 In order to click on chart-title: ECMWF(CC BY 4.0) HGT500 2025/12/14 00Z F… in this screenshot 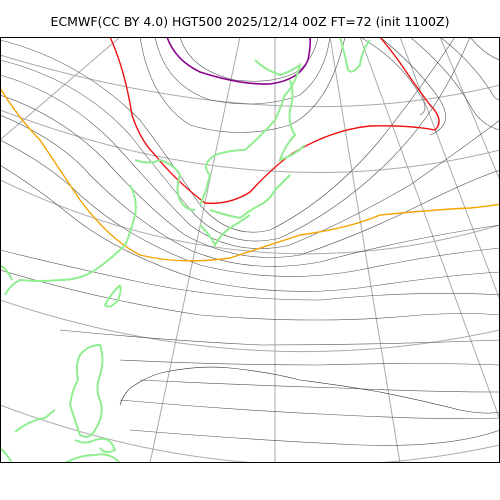, I will do `click(250, 21)`.